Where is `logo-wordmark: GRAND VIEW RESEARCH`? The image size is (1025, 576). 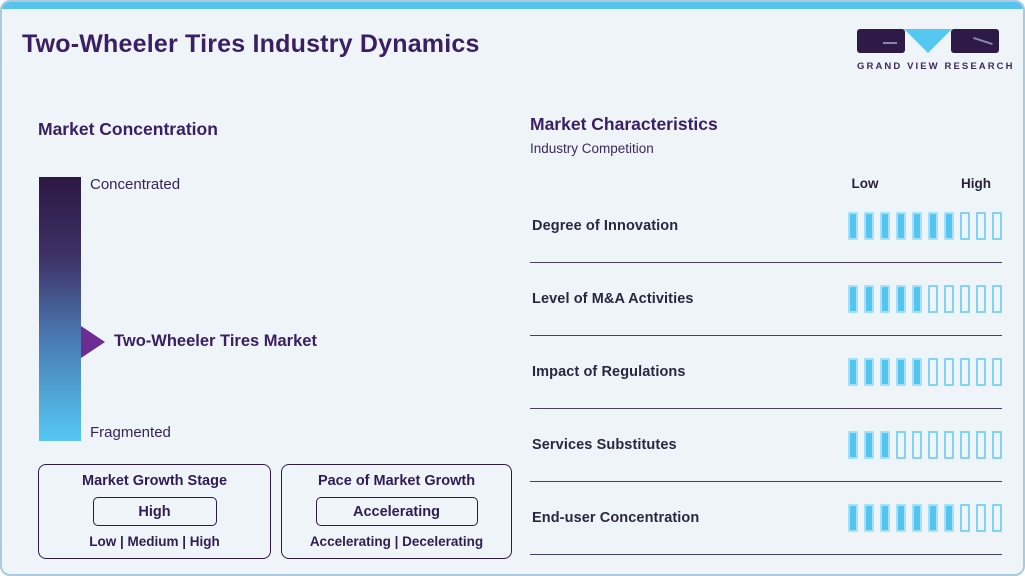
logo-wordmark: GRAND VIEW RESEARCH is located at coordinates (936, 66).